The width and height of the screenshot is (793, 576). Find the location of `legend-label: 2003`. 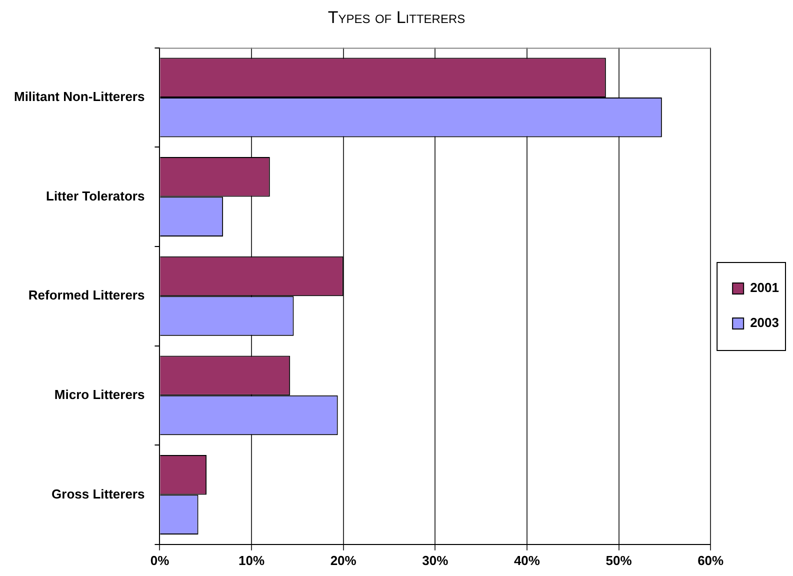

legend-label: 2003 is located at coordinates (764, 322).